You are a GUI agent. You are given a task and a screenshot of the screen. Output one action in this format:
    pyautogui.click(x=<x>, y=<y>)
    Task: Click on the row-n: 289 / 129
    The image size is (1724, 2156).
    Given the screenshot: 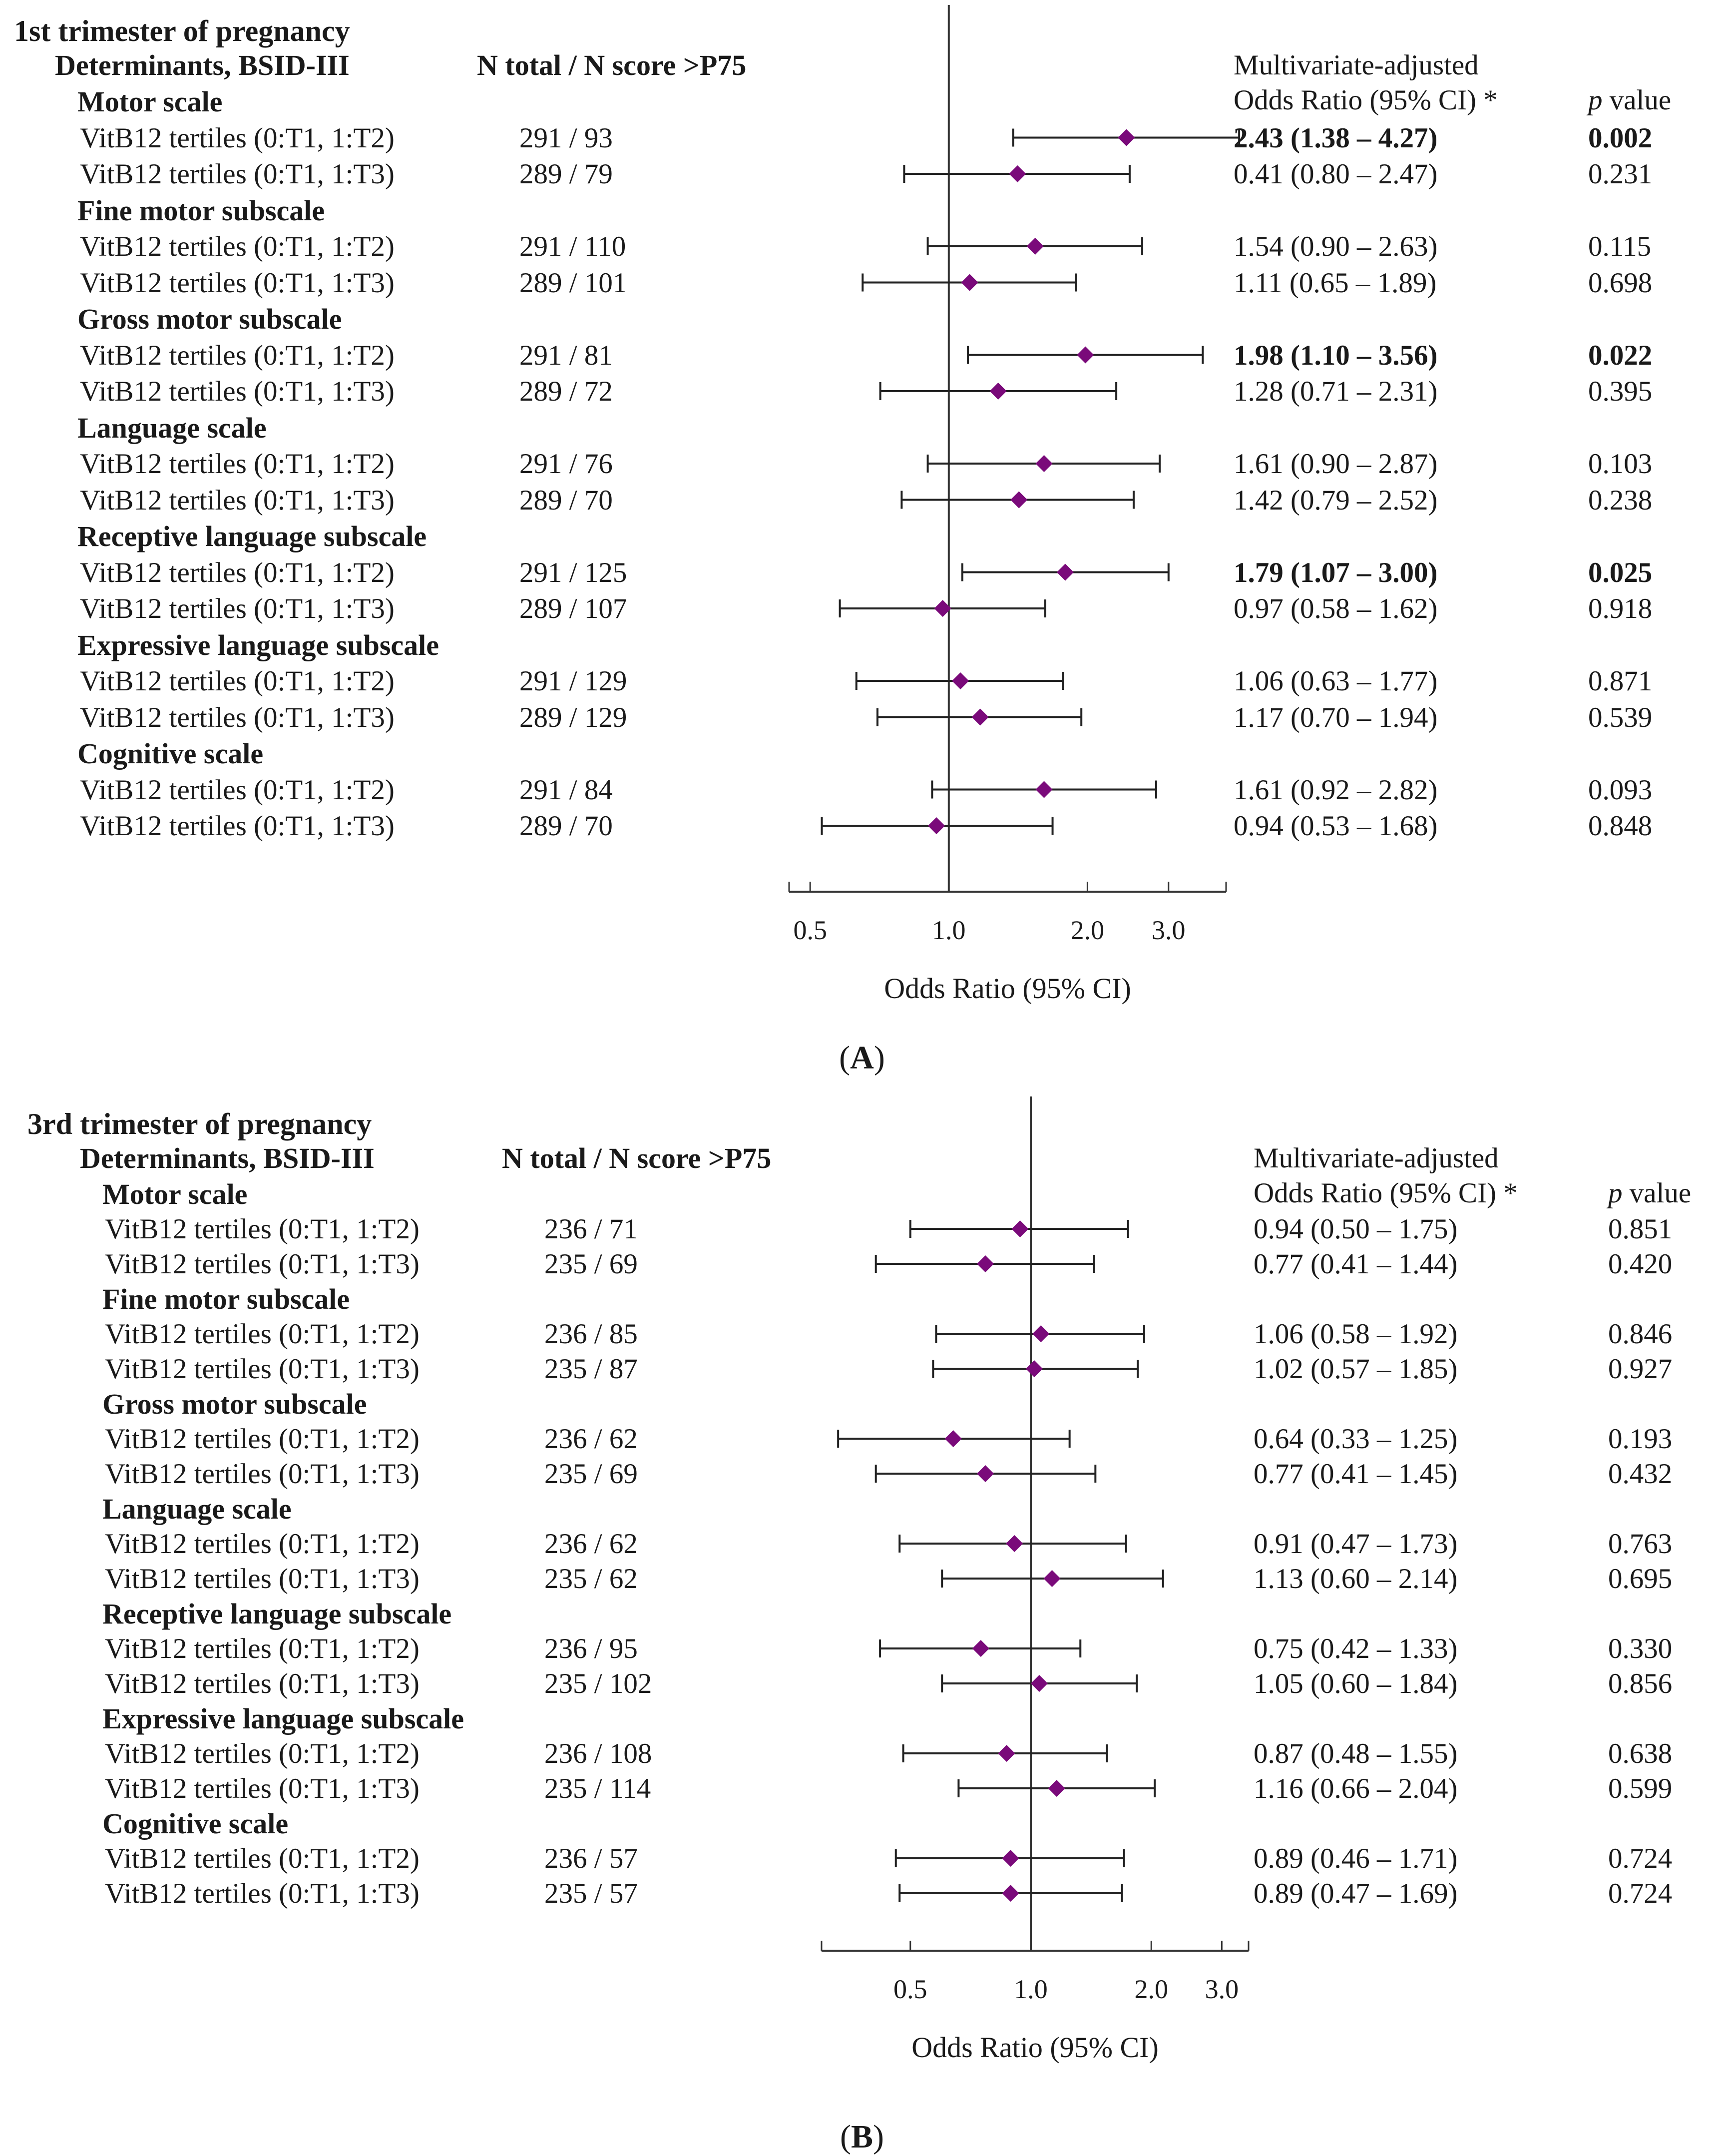 What is the action you would take?
    pyautogui.click(x=573, y=717)
    